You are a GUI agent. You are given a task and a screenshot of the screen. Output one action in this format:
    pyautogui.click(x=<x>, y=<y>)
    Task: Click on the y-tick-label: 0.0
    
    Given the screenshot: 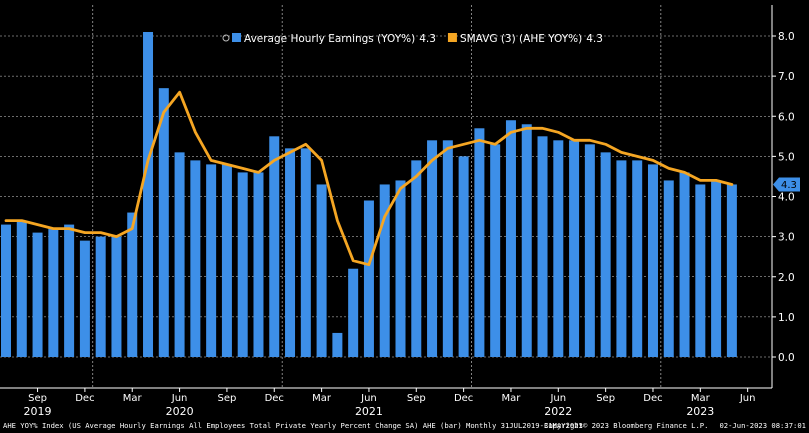 What is the action you would take?
    pyautogui.click(x=786, y=358)
    